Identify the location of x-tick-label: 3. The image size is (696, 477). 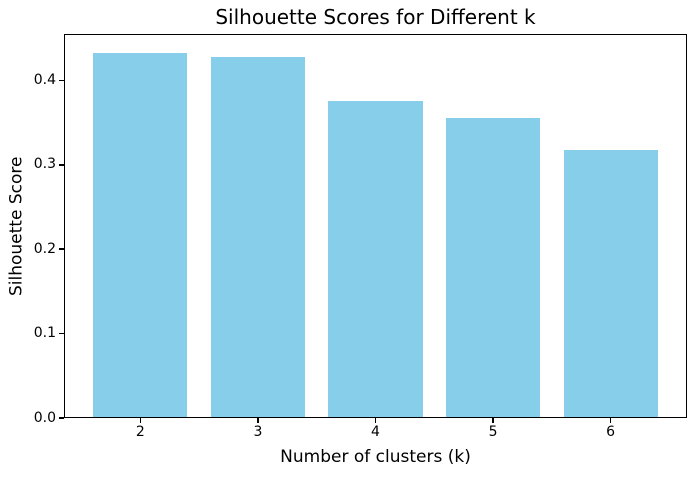
(258, 432).